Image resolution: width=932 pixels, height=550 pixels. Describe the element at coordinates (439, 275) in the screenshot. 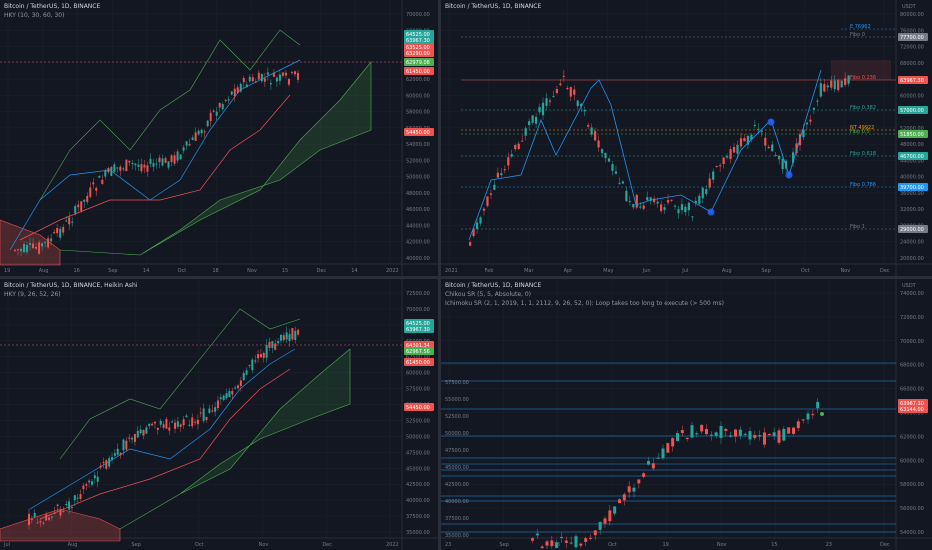

I see `pane-divider-vertical` at that location.